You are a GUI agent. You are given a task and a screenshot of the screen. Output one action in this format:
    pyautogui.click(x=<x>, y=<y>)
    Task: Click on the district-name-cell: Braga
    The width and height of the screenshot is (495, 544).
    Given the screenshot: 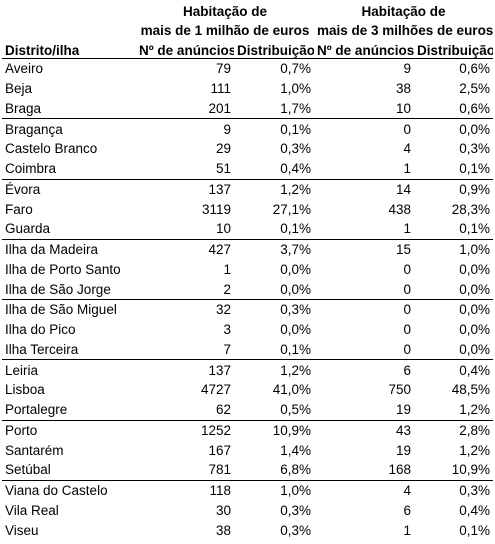 What is the action you would take?
    pyautogui.click(x=69, y=109)
    